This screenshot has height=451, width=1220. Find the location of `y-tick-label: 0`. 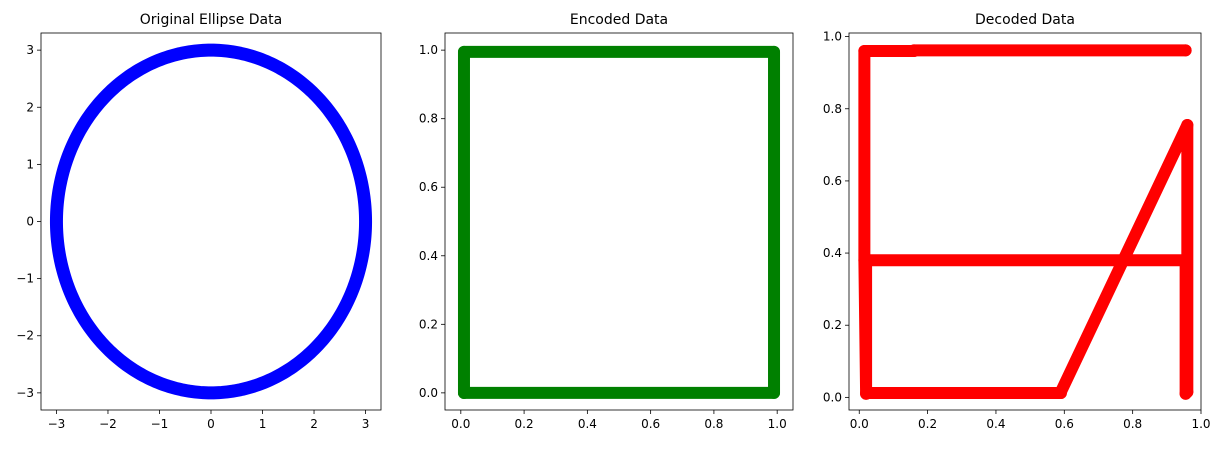

y-tick-label: 0 is located at coordinates (30, 222).